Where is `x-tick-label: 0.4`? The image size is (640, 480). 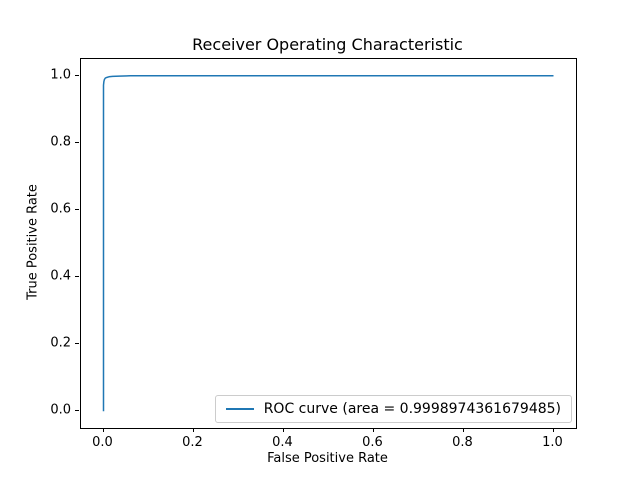 x-tick-label: 0.4 is located at coordinates (282, 442).